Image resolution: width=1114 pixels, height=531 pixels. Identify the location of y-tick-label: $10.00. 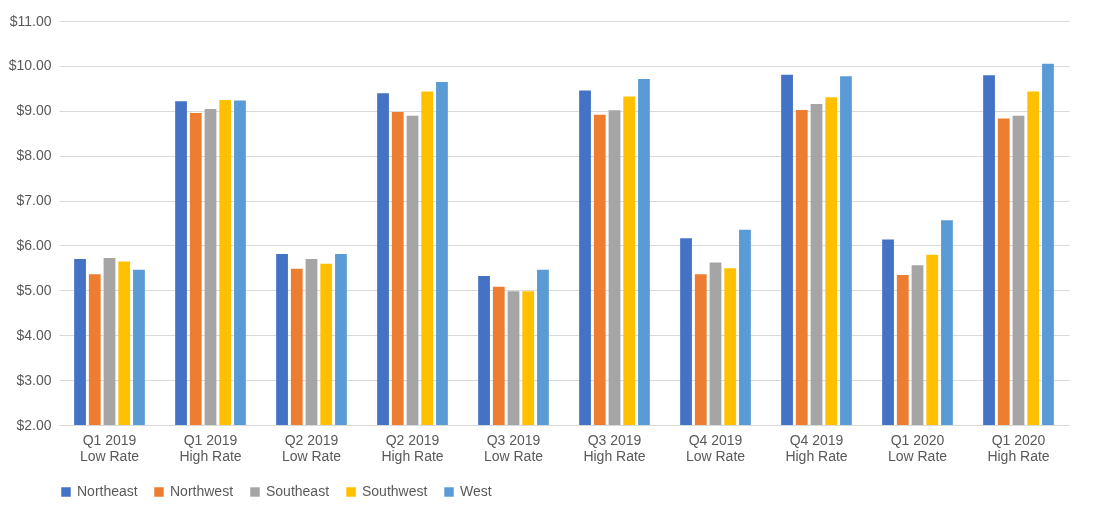
(30, 65).